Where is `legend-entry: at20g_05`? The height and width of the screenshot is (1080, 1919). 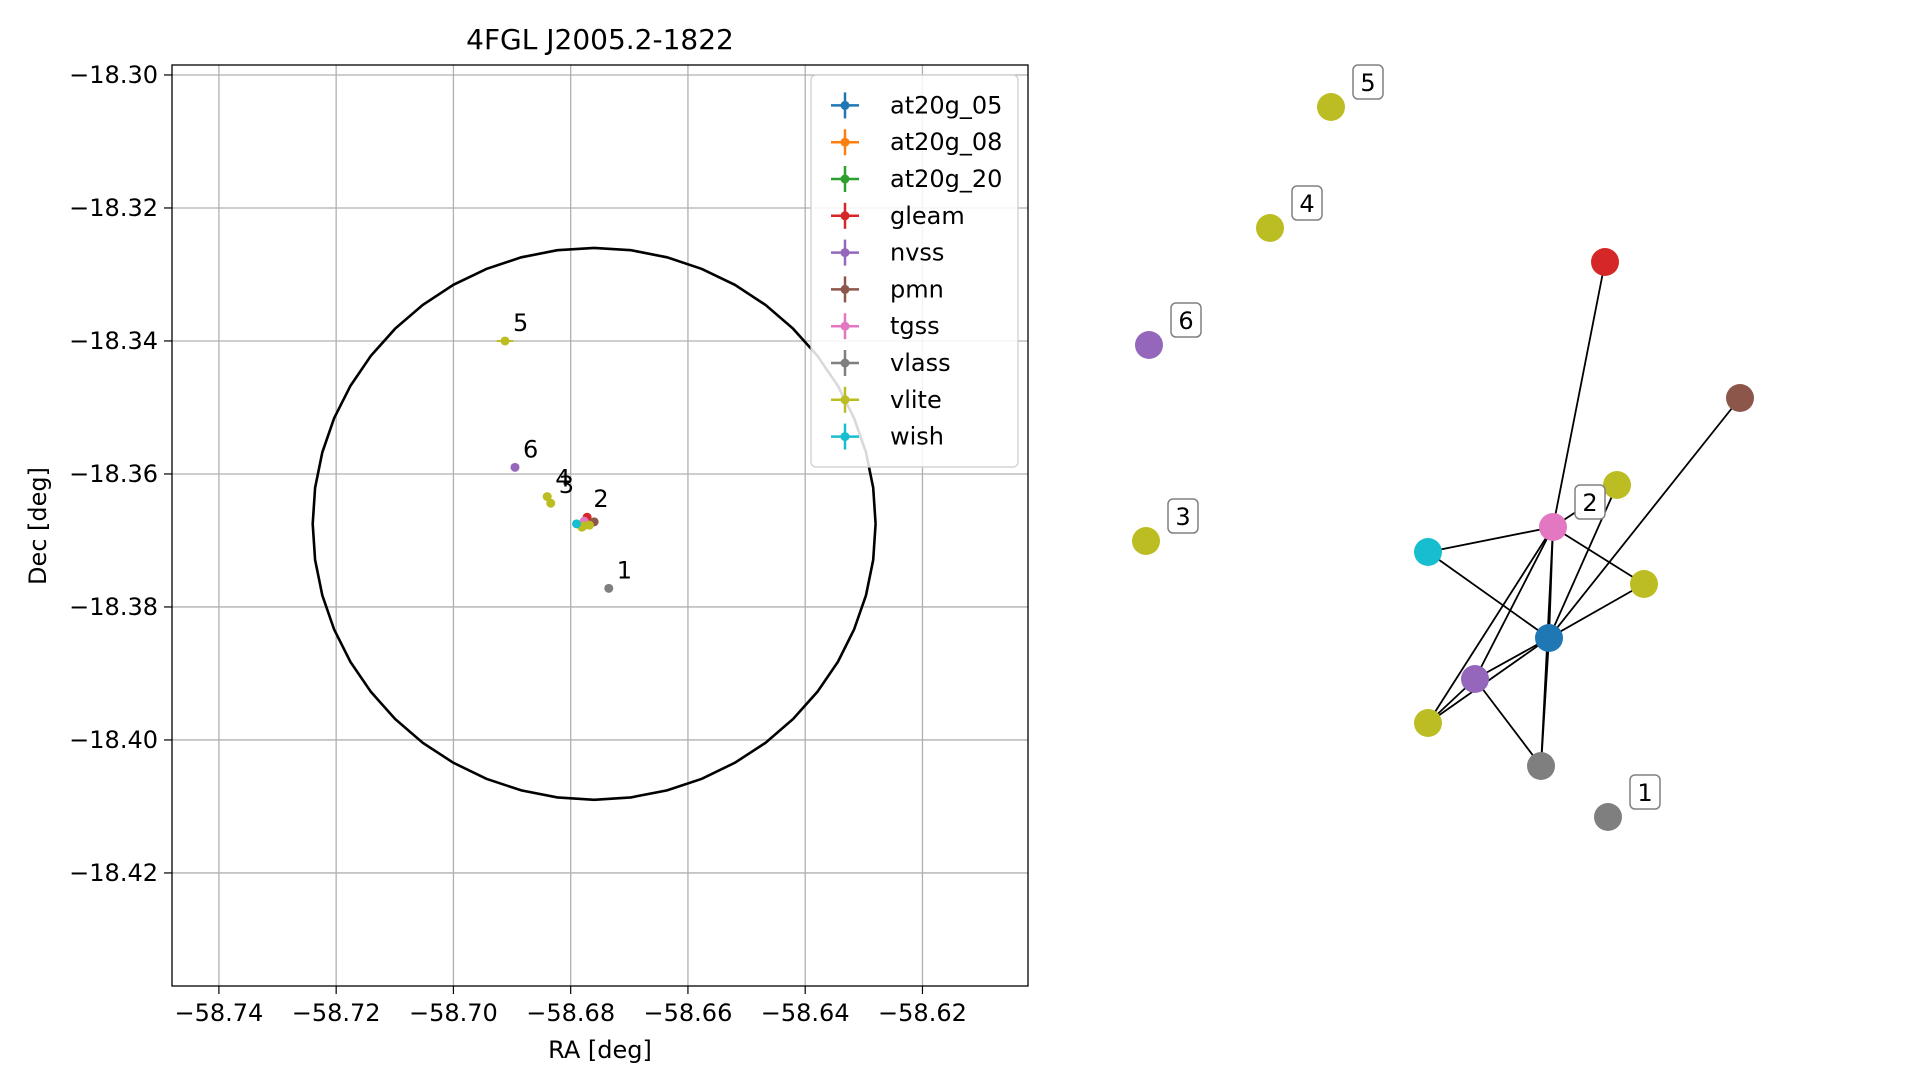 legend-entry: at20g_05 is located at coordinates (916, 105).